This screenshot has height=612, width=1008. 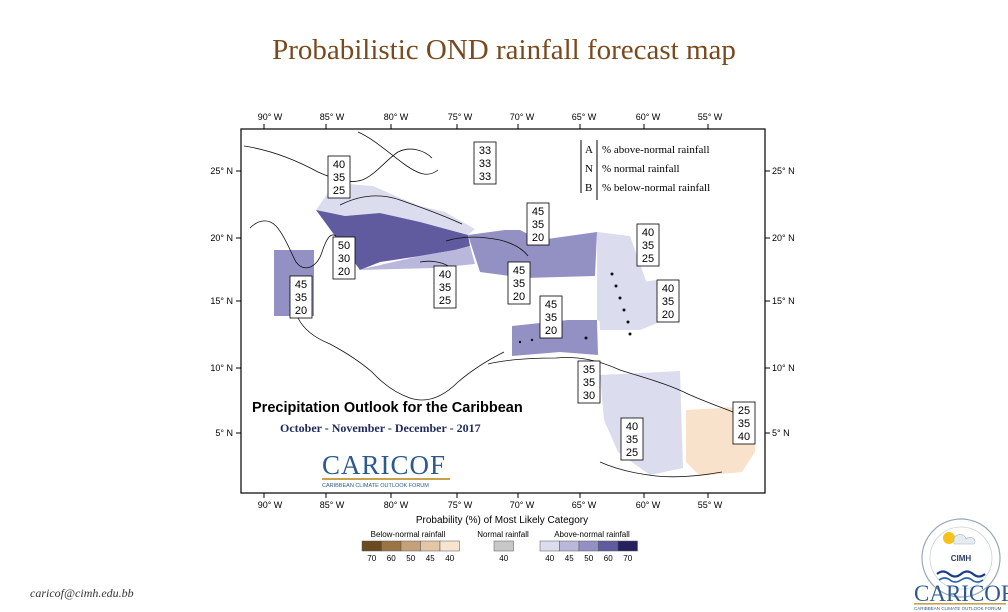 I want to click on label-below: 40, so click(x=744, y=437).